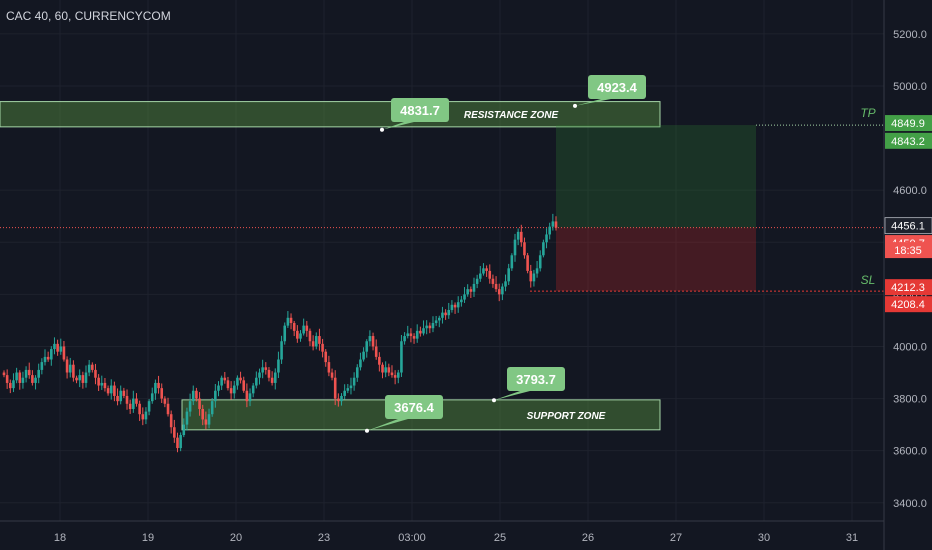  What do you see at coordinates (330, 114) in the screenshot?
I see `zone-box` at bounding box center [330, 114].